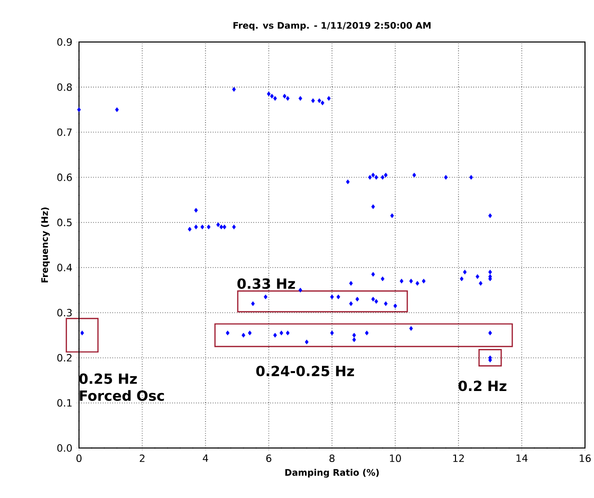  Describe the element at coordinates (269, 458) in the screenshot. I see `x-tick-label: 6` at that location.